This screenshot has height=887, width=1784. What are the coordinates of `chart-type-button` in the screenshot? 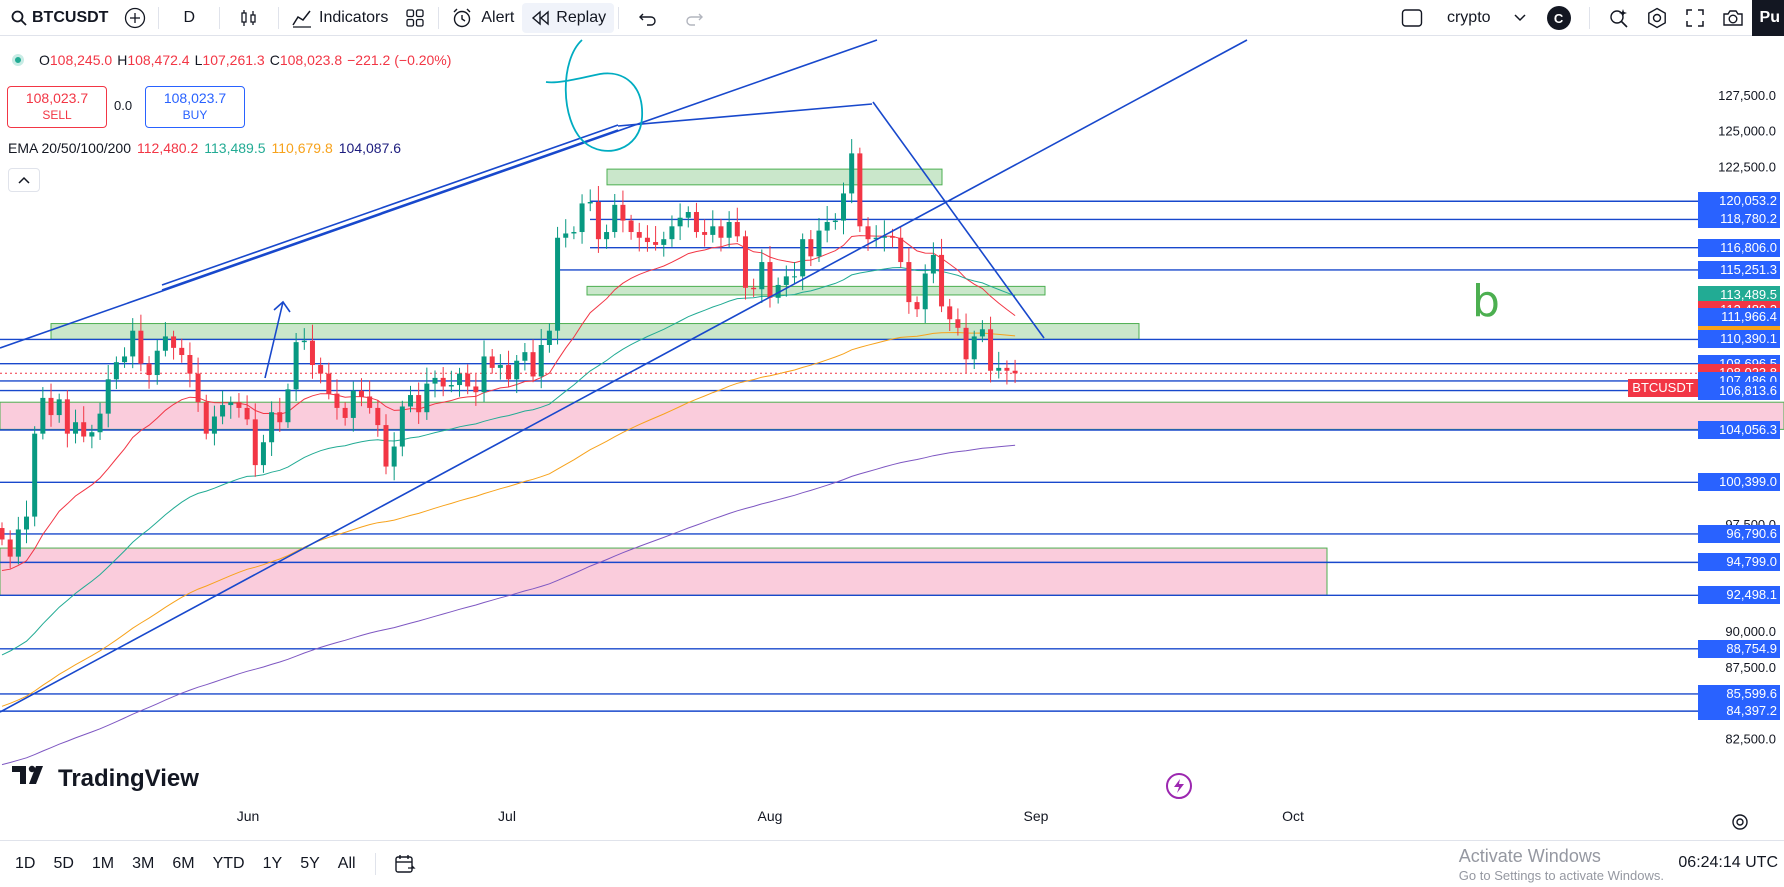 It's located at (249, 18).